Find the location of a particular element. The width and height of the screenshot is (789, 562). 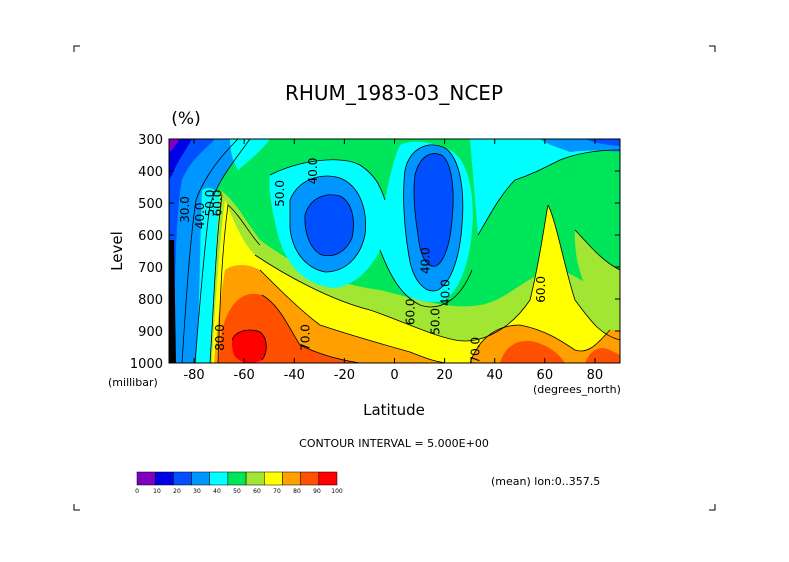

band-blue-south is located at coordinates (209, 251).